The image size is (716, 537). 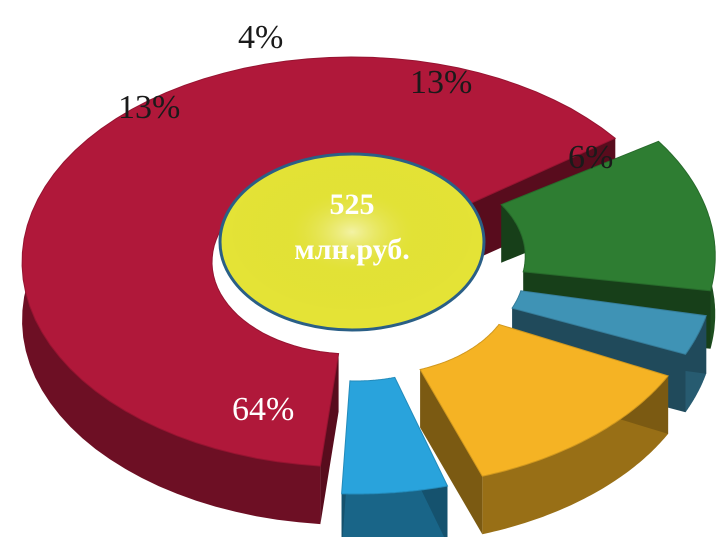 I want to click on center-ellipse-highlight, so click(x=352, y=232).